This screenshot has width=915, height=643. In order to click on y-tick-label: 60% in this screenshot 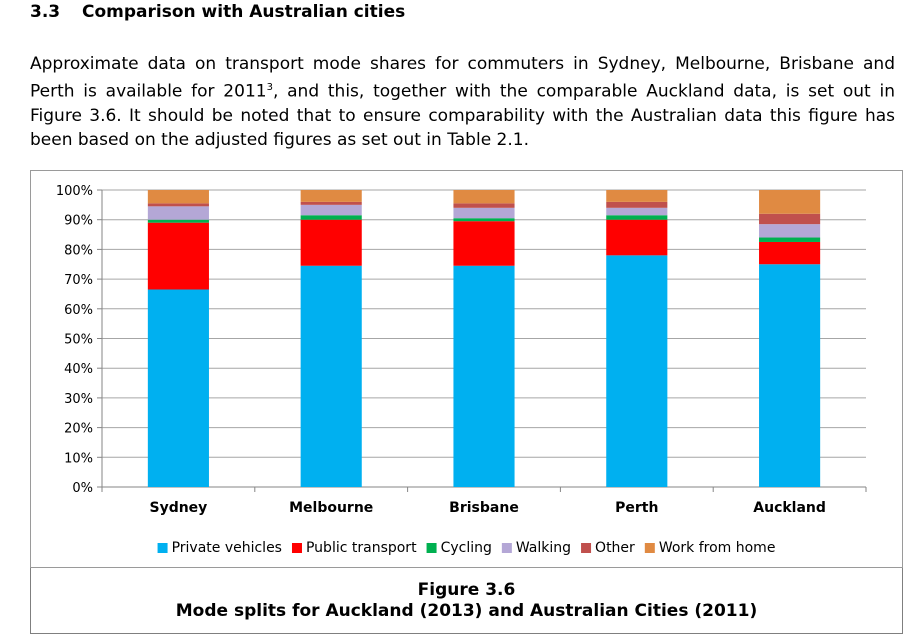, I will do `click(78, 310)`.